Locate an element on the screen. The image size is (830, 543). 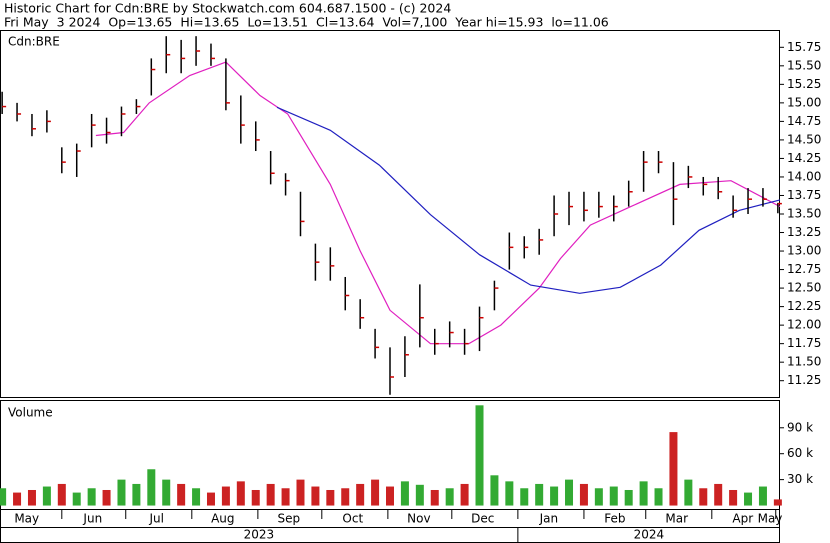
symbol-label: Cdn:BRE is located at coordinates (34, 42).